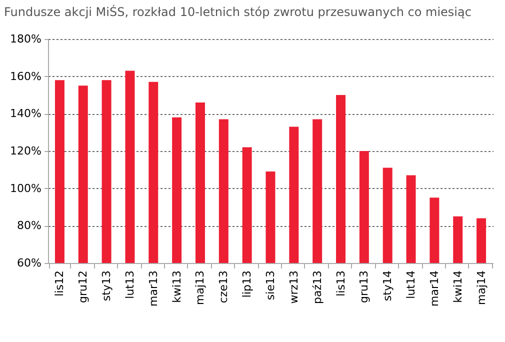 The width and height of the screenshot is (505, 342). Describe the element at coordinates (26, 188) in the screenshot. I see `y-tick-label: 100%` at that location.